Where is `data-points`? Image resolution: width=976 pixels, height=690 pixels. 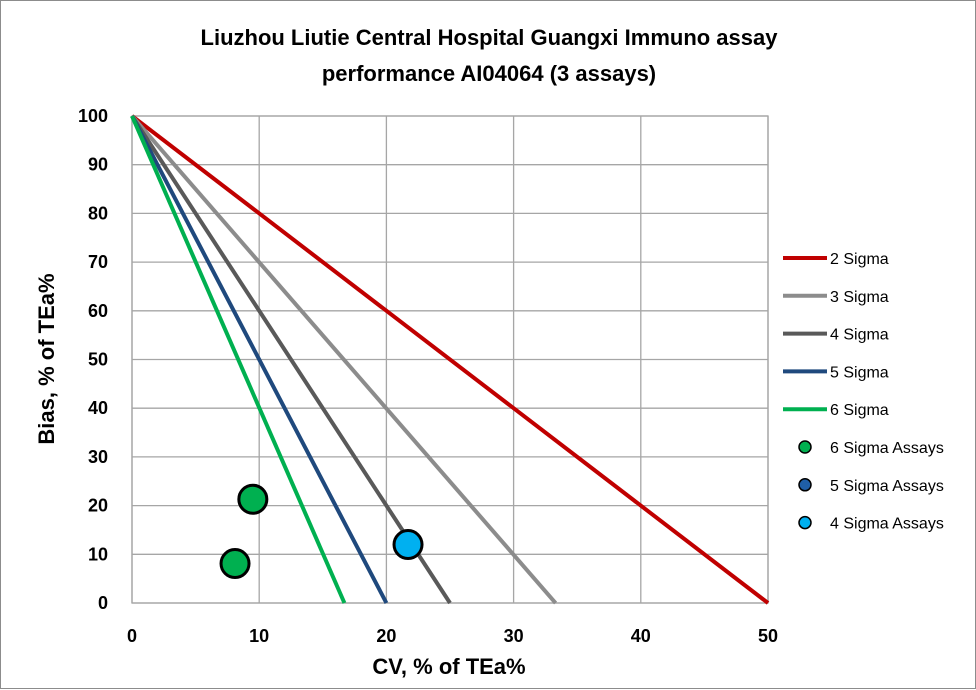 data-points is located at coordinates (321, 531).